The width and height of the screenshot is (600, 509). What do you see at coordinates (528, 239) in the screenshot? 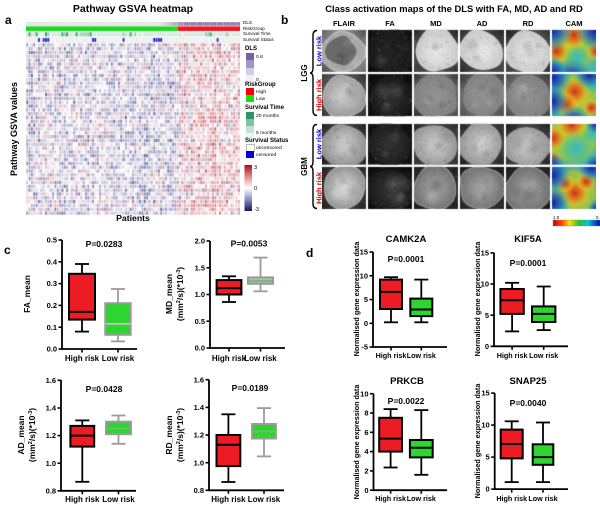
I see `svg-text: KIF5A` at bounding box center [528, 239].